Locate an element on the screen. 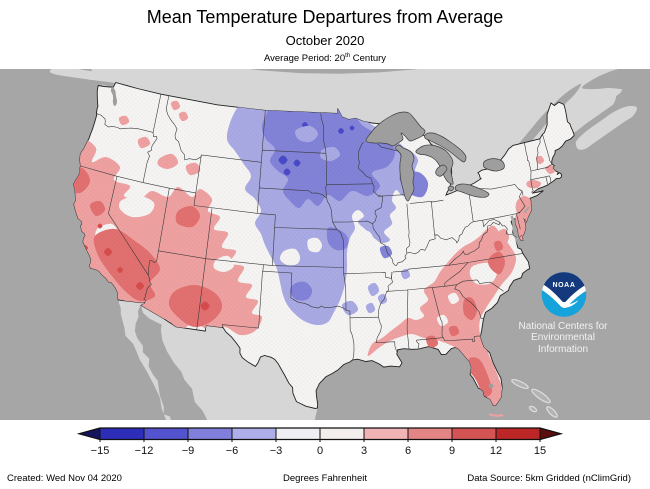 The image size is (650, 489). svg-text: NOAA is located at coordinates (563, 285).